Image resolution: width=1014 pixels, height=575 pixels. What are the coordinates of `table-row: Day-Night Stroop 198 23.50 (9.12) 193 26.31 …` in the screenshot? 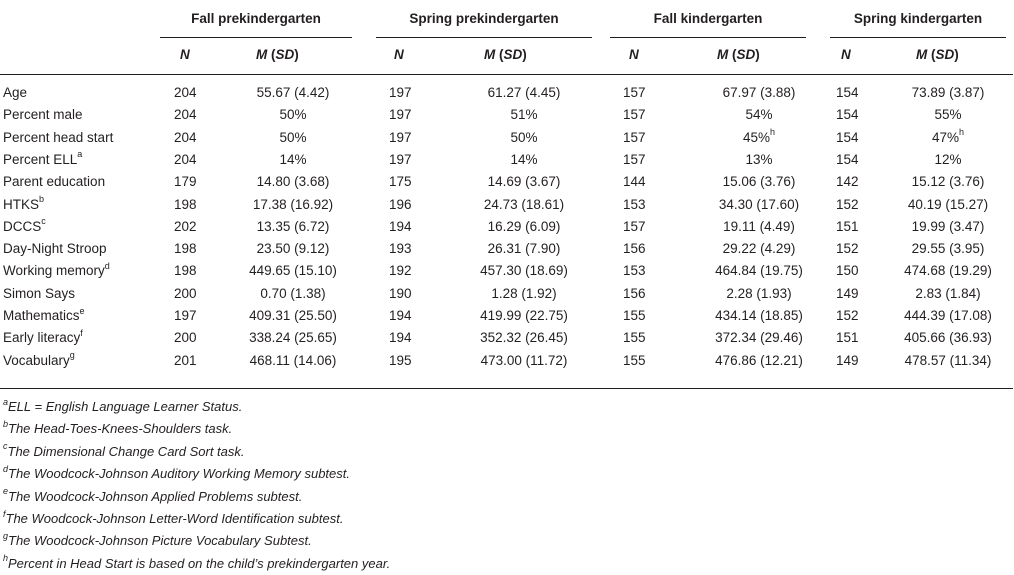 It's located at (507, 249).